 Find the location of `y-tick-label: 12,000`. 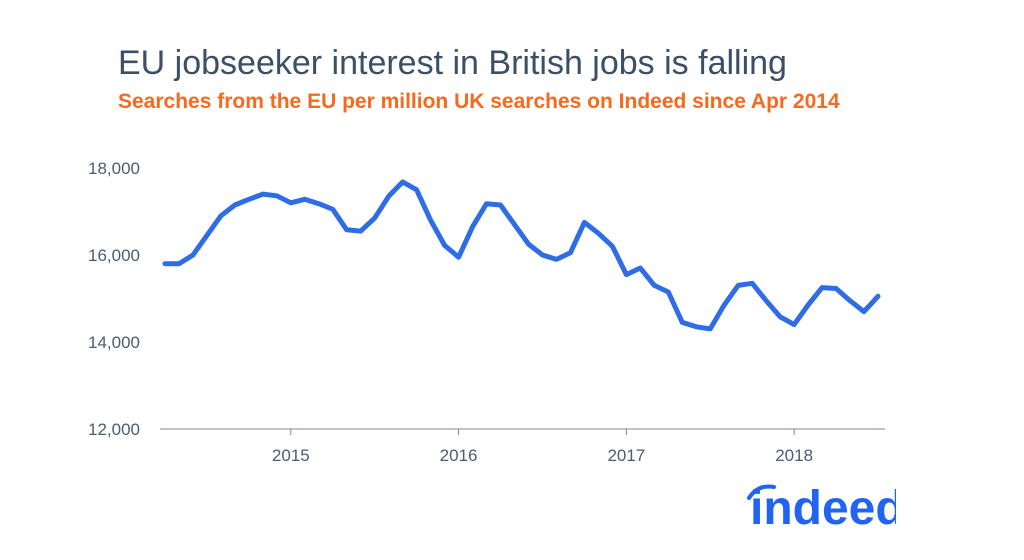

y-tick-label: 12,000 is located at coordinates (114, 429).